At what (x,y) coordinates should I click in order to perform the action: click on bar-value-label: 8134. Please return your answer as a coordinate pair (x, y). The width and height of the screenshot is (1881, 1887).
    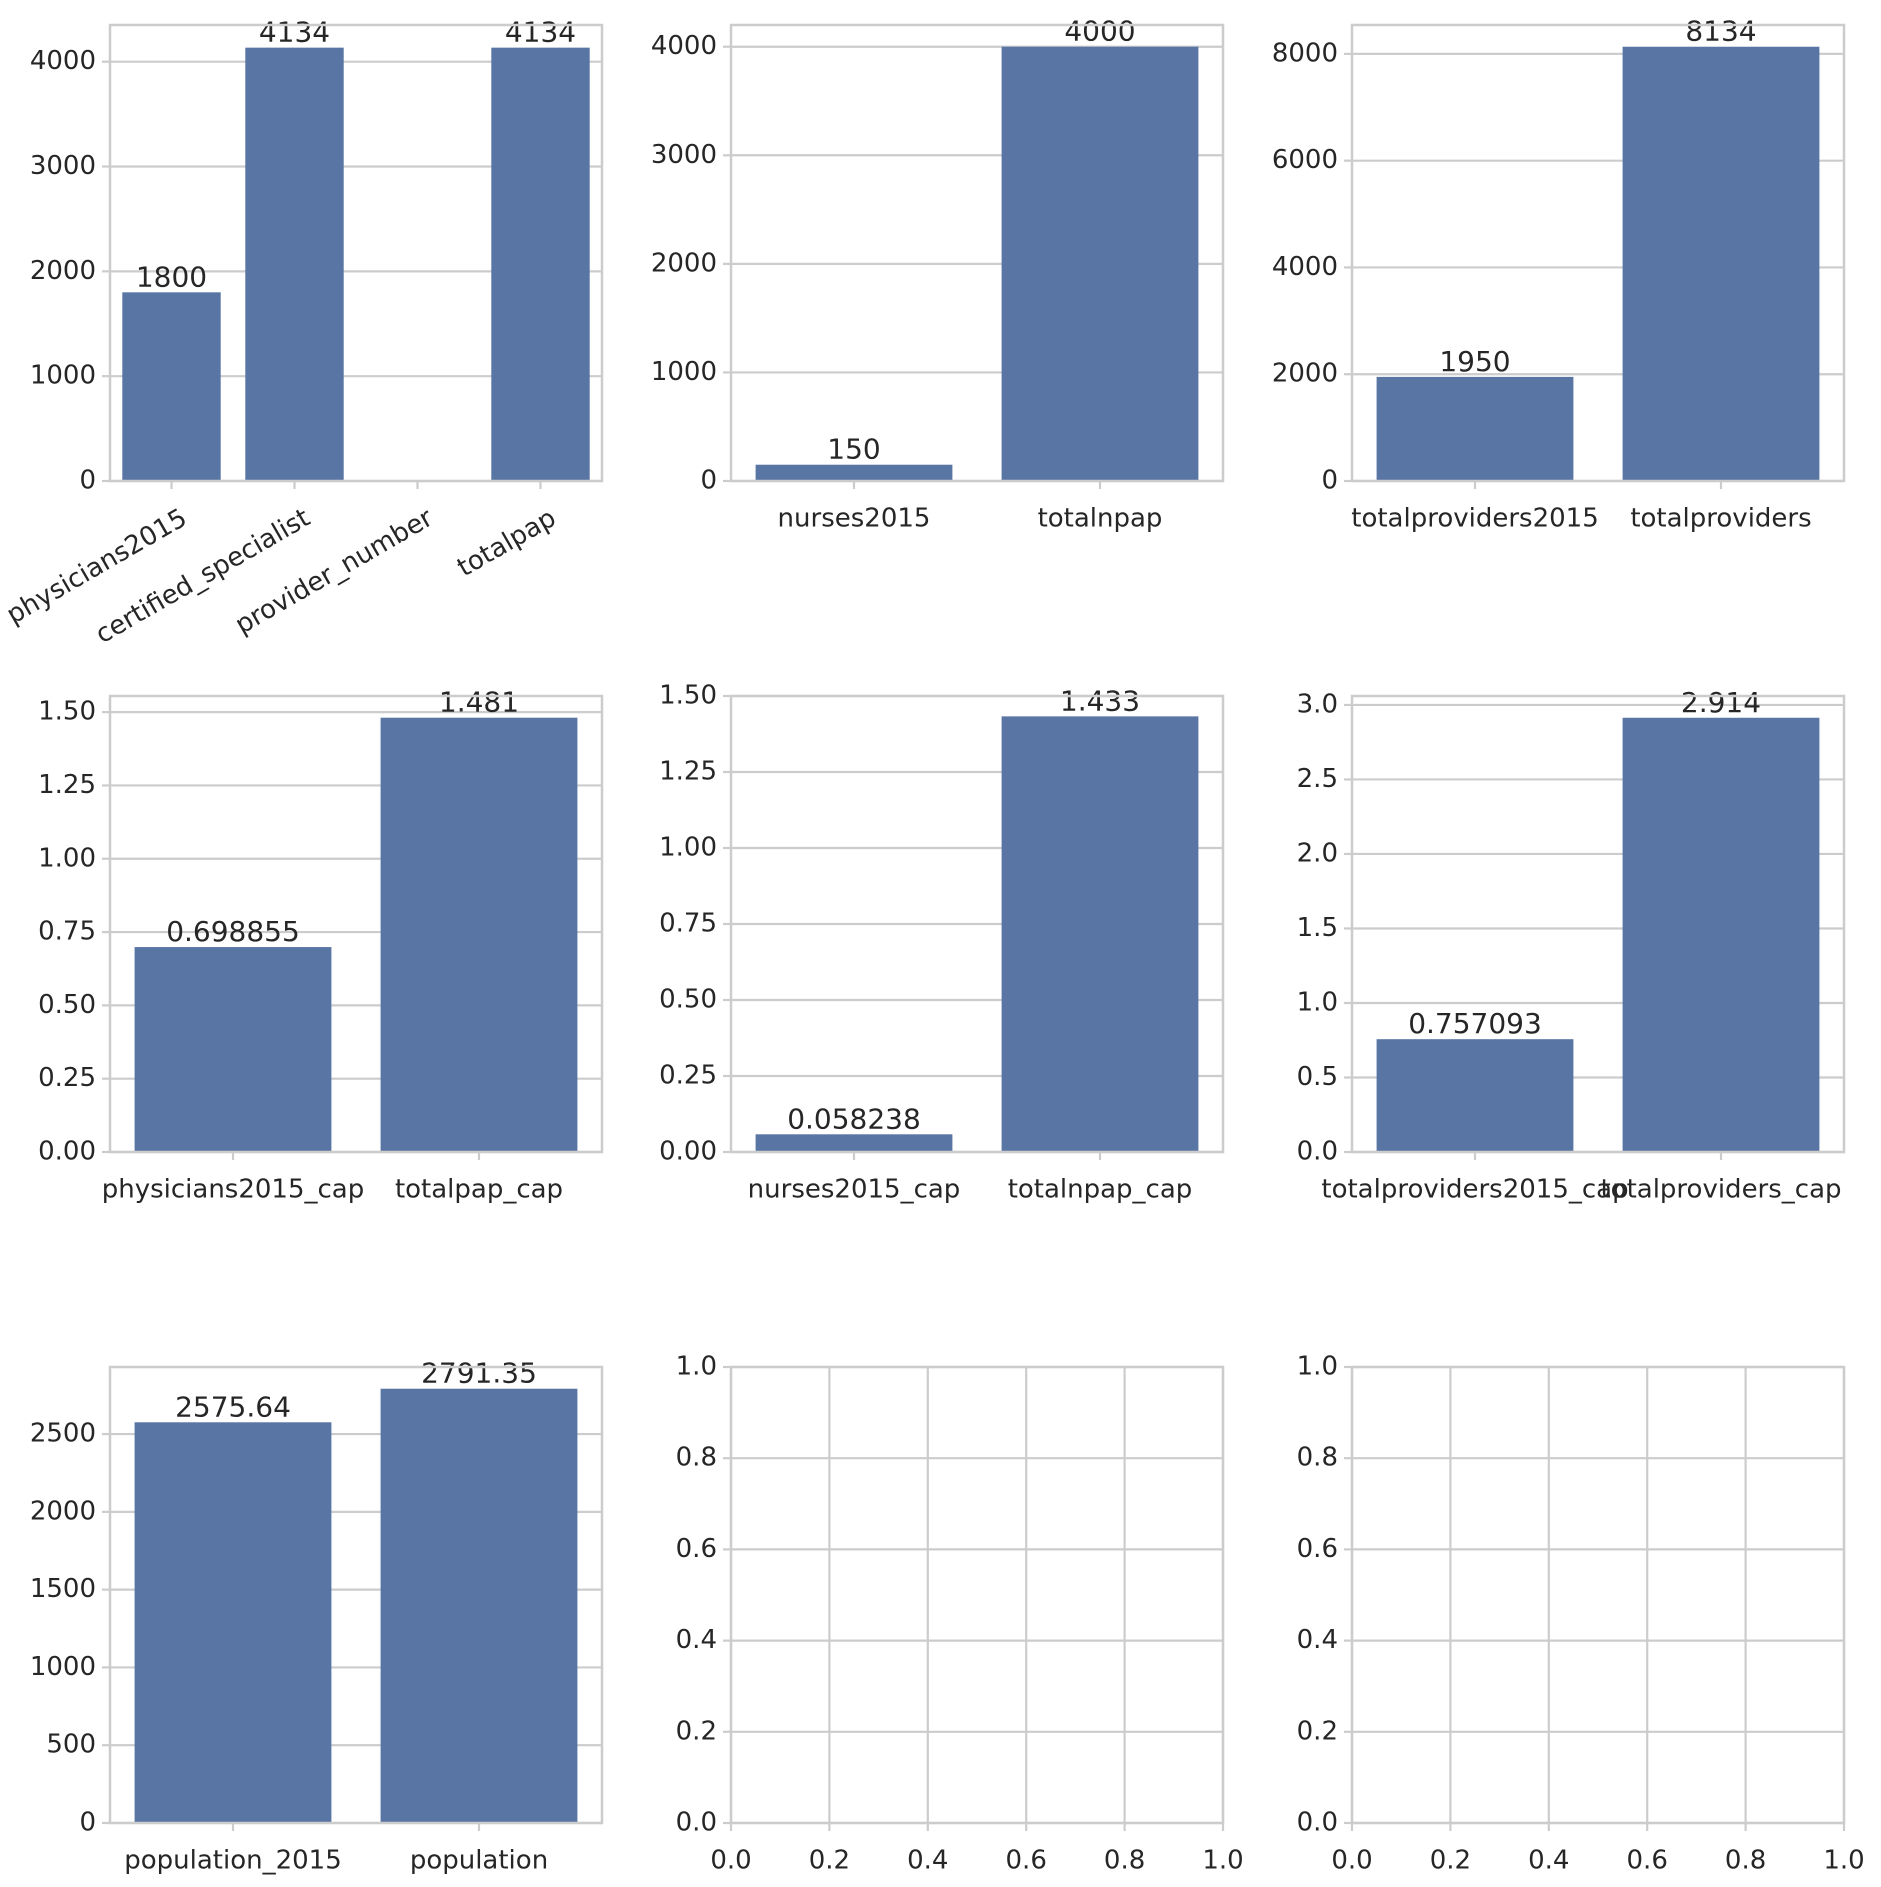
    Looking at the image, I should click on (1720, 31).